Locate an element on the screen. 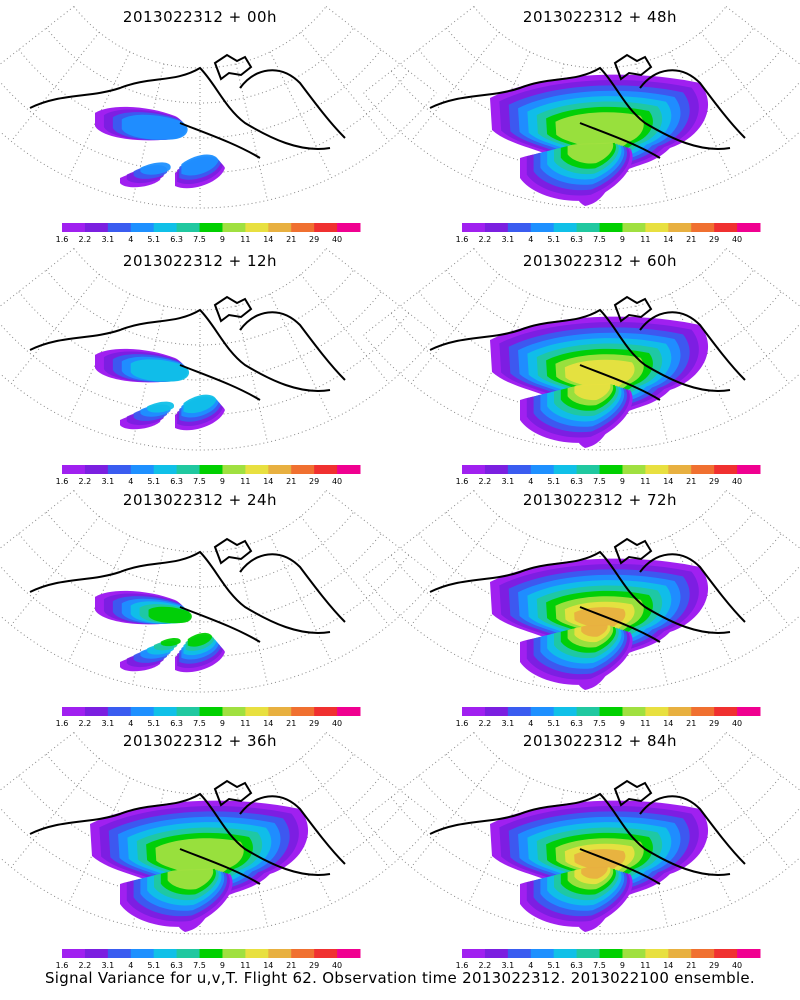  map-panel-0h: 1.6 2.2 3.1 4 5.1 6.3 7.5 9 11 14 21 29 40 is located at coordinates (218, 125).